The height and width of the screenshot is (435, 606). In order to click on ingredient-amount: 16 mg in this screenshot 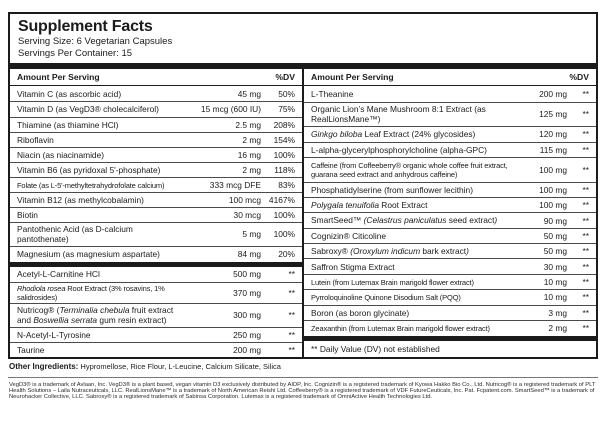, I will do `click(249, 154)`.